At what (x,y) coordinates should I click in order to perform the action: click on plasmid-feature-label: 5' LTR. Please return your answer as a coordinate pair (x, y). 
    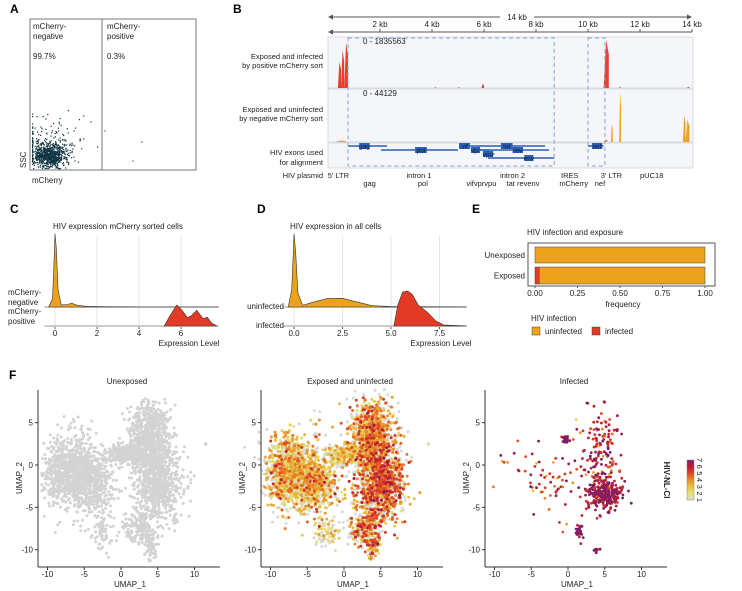
    Looking at the image, I should click on (339, 175).